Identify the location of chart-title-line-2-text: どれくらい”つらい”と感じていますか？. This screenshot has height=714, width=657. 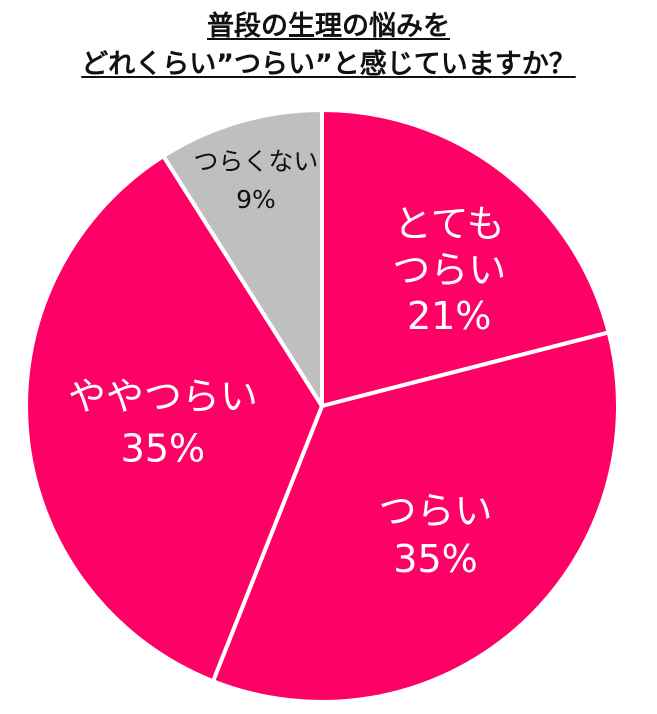
(328, 64).